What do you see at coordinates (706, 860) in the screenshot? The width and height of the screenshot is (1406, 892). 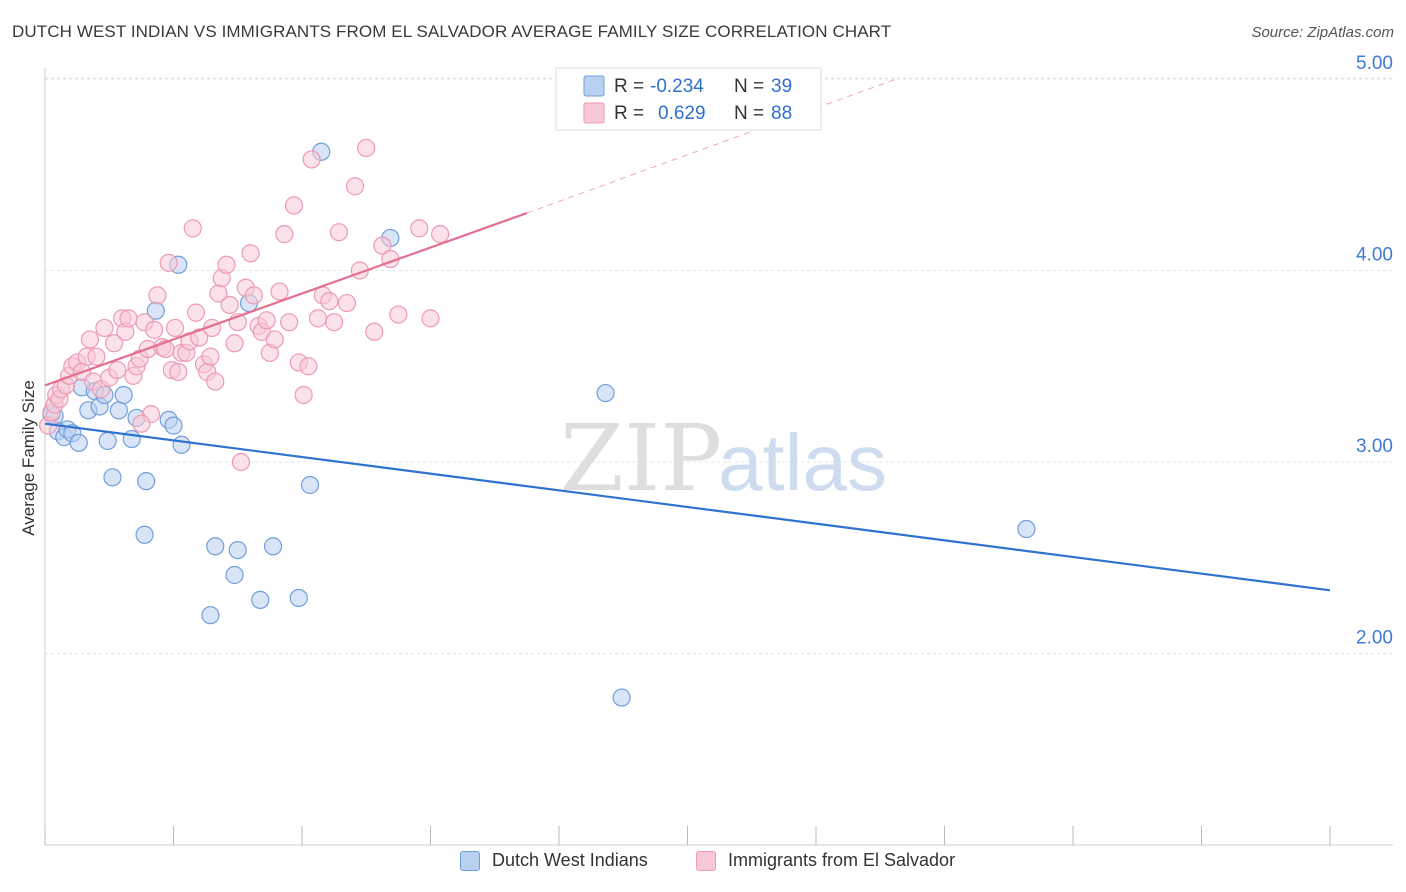 I see `legend-swatch-pink` at bounding box center [706, 860].